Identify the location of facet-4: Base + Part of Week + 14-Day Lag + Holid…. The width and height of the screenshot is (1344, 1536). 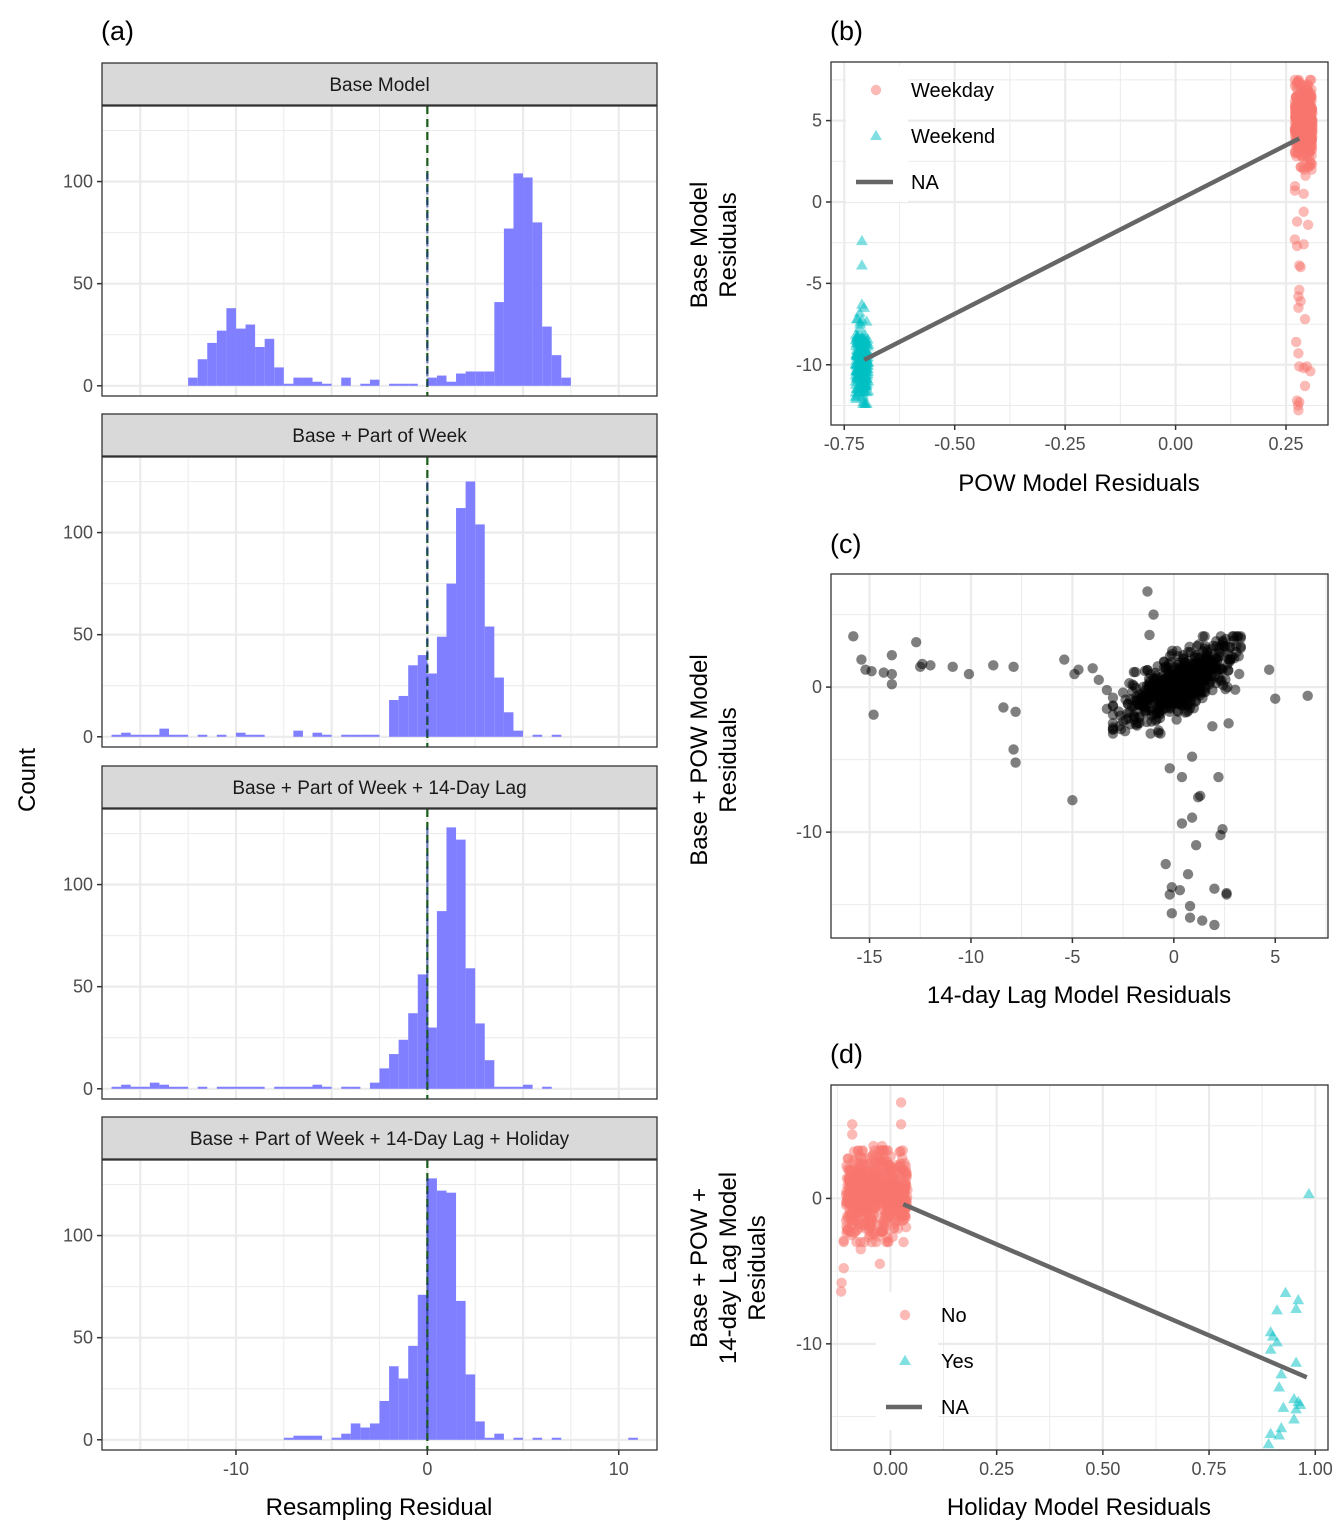
(360, 1297).